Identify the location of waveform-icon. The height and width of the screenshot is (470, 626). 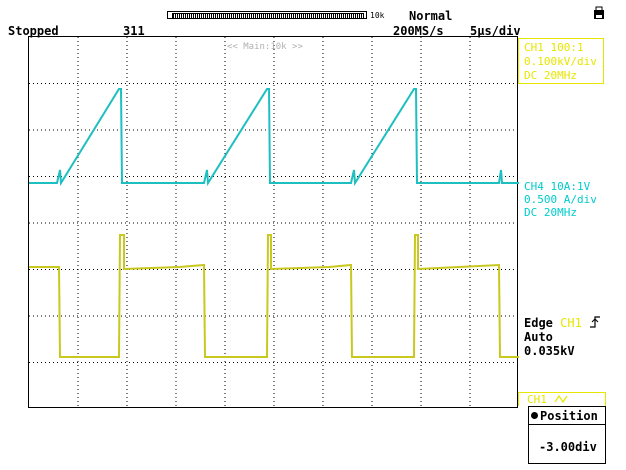
(560, 399).